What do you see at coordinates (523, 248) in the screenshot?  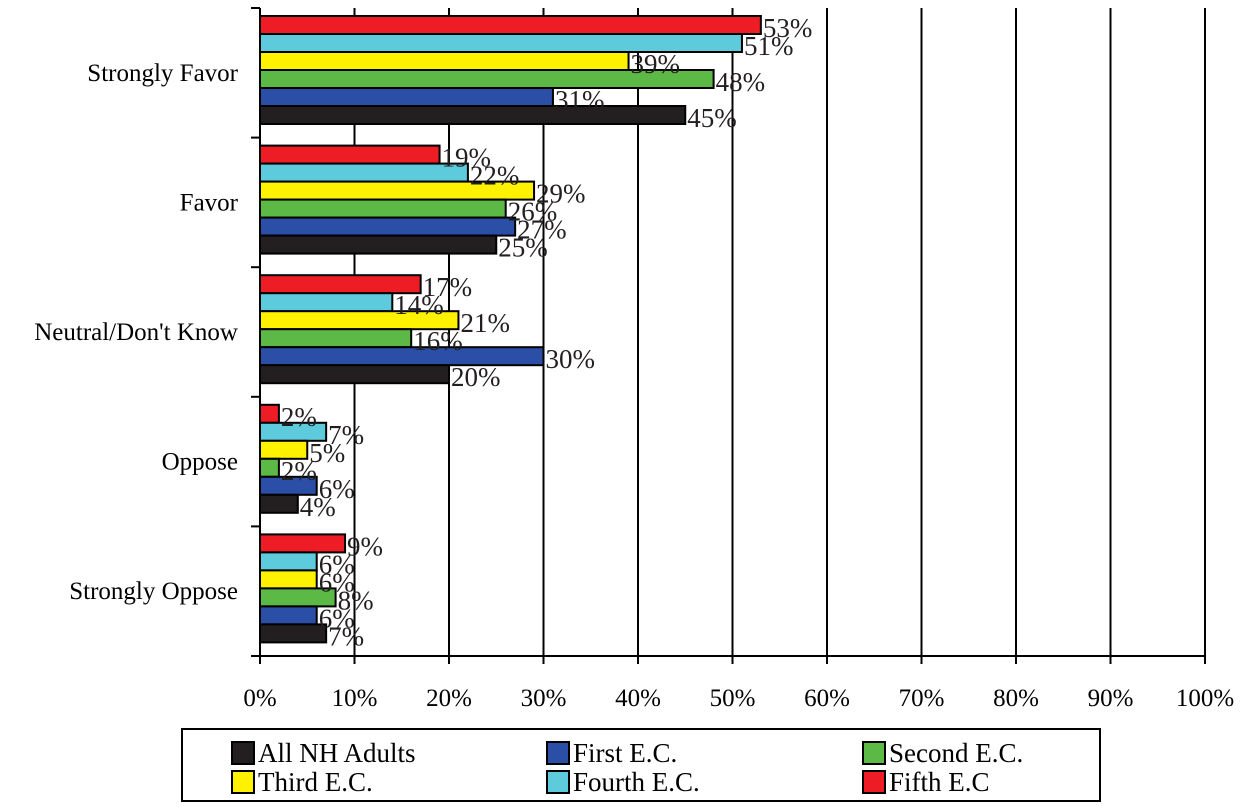 I see `data-label: 25%` at bounding box center [523, 248].